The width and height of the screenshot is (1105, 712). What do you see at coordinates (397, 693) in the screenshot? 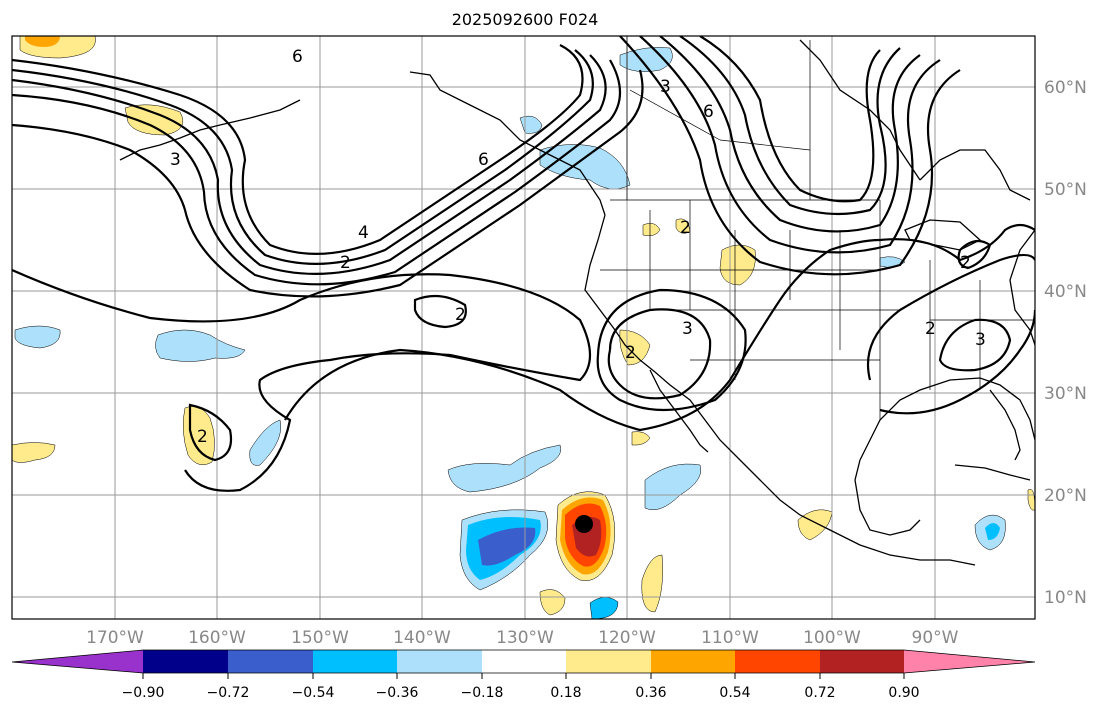
I see `colorbar-tick-label-4: −0.36` at bounding box center [397, 693].